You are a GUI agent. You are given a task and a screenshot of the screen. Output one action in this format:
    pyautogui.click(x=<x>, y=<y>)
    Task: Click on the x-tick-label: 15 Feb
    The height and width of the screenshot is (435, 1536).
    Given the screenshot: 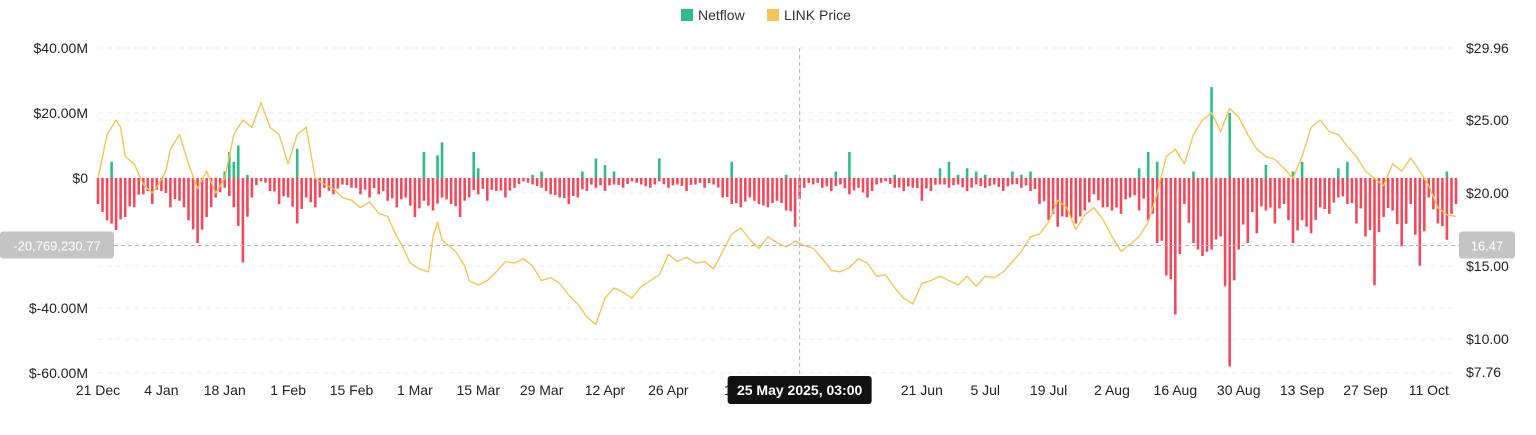 What is the action you would take?
    pyautogui.click(x=352, y=390)
    